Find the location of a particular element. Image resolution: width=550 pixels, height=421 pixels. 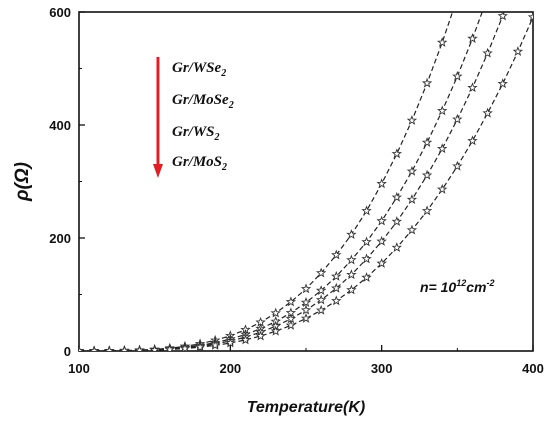

x-tick-label: 200 is located at coordinates (230, 368).